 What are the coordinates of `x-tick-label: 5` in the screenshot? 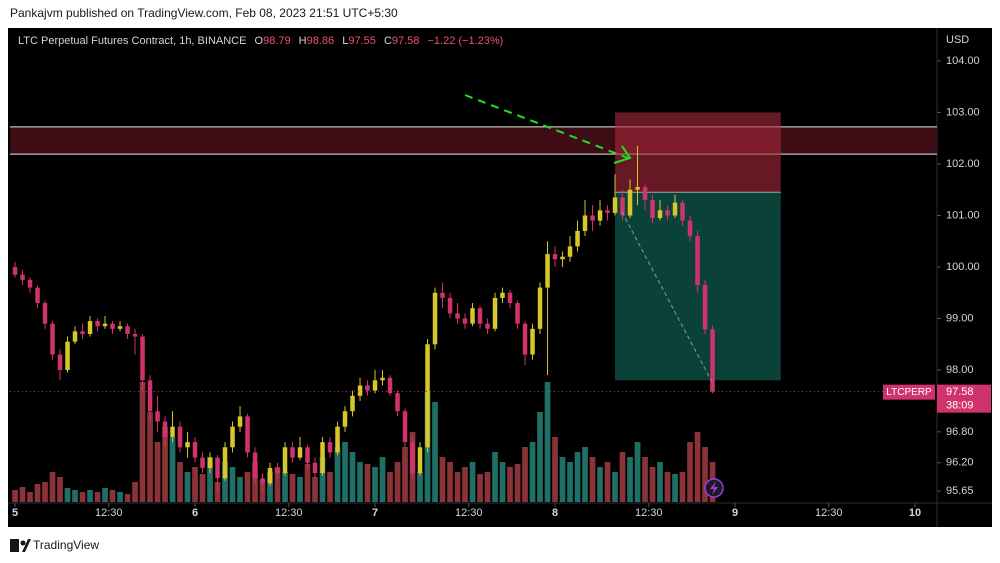 It's located at (15, 513).